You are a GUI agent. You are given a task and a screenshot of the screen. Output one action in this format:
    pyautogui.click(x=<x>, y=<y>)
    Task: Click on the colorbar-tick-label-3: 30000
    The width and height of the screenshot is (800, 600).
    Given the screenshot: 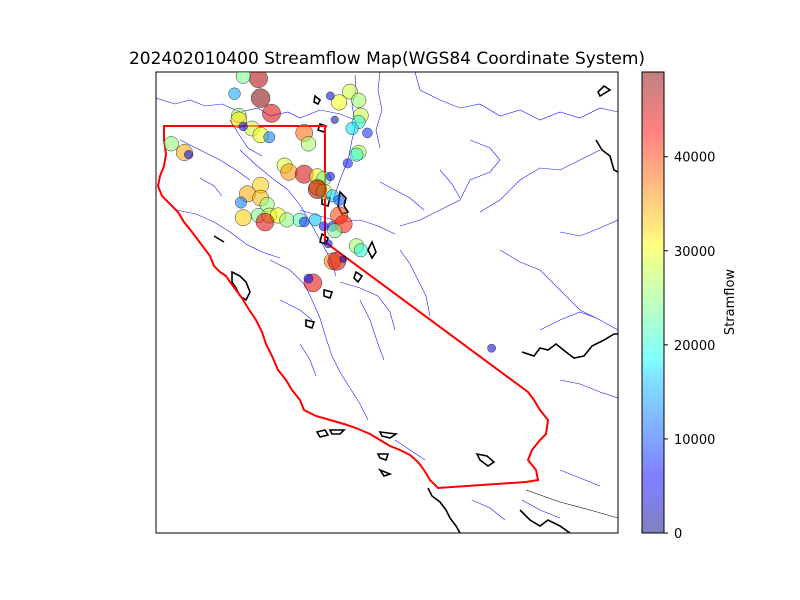 What is the action you would take?
    pyautogui.click(x=694, y=252)
    